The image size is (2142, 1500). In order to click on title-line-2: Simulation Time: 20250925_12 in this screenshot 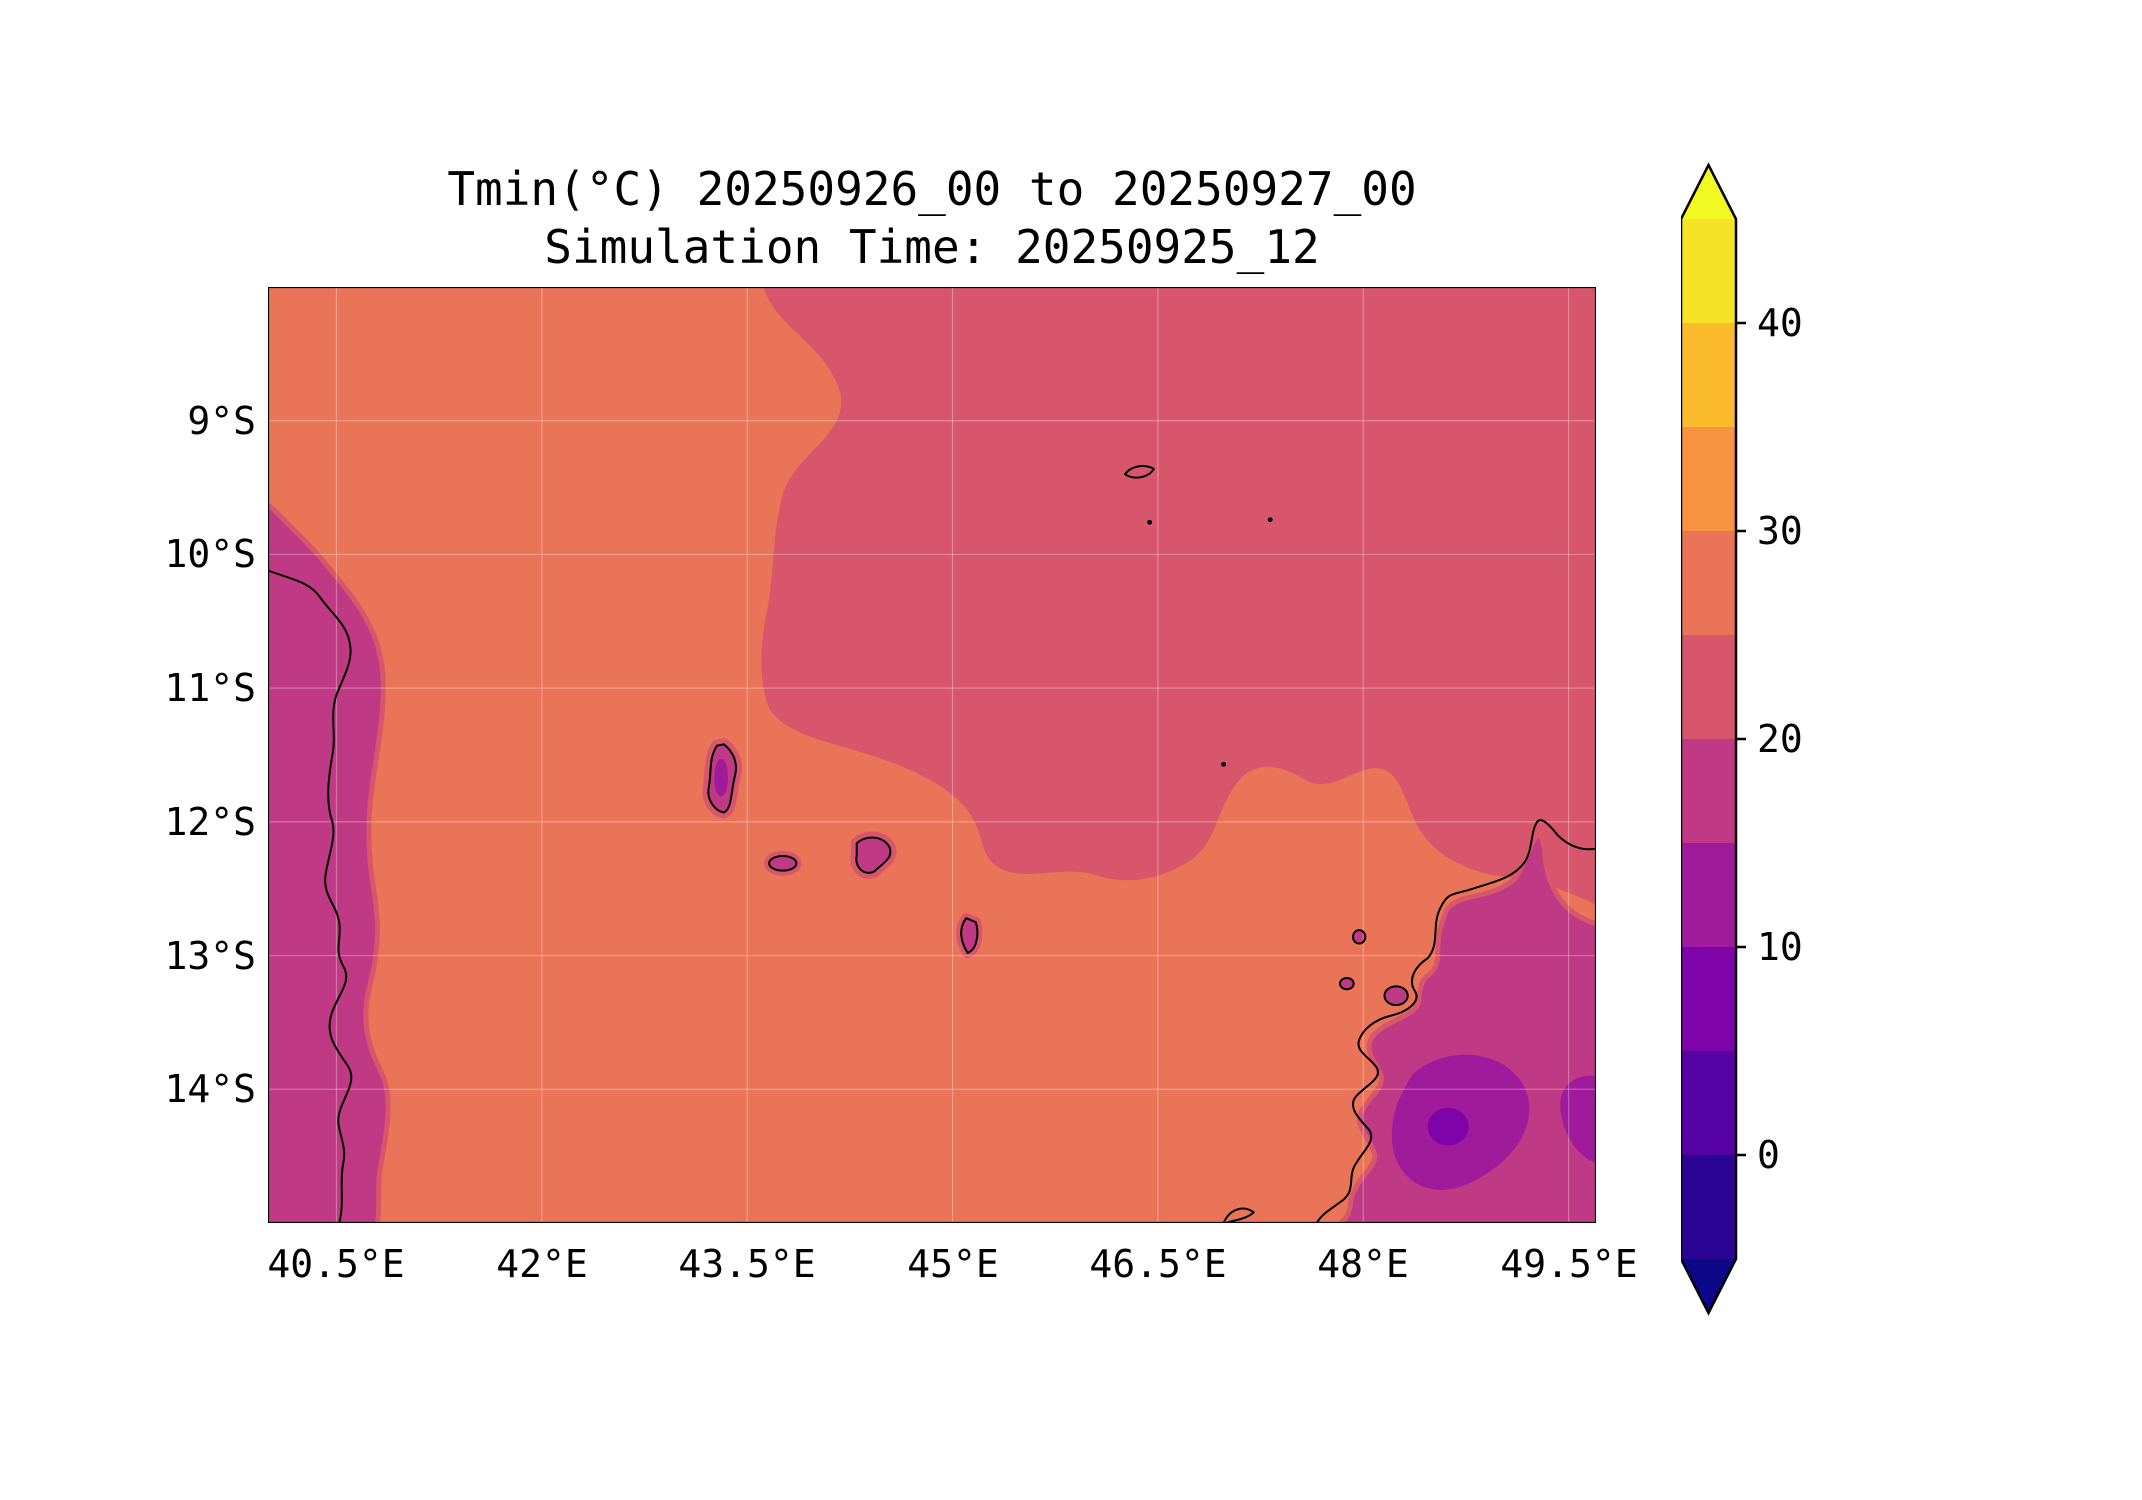, I will do `click(932, 247)`.